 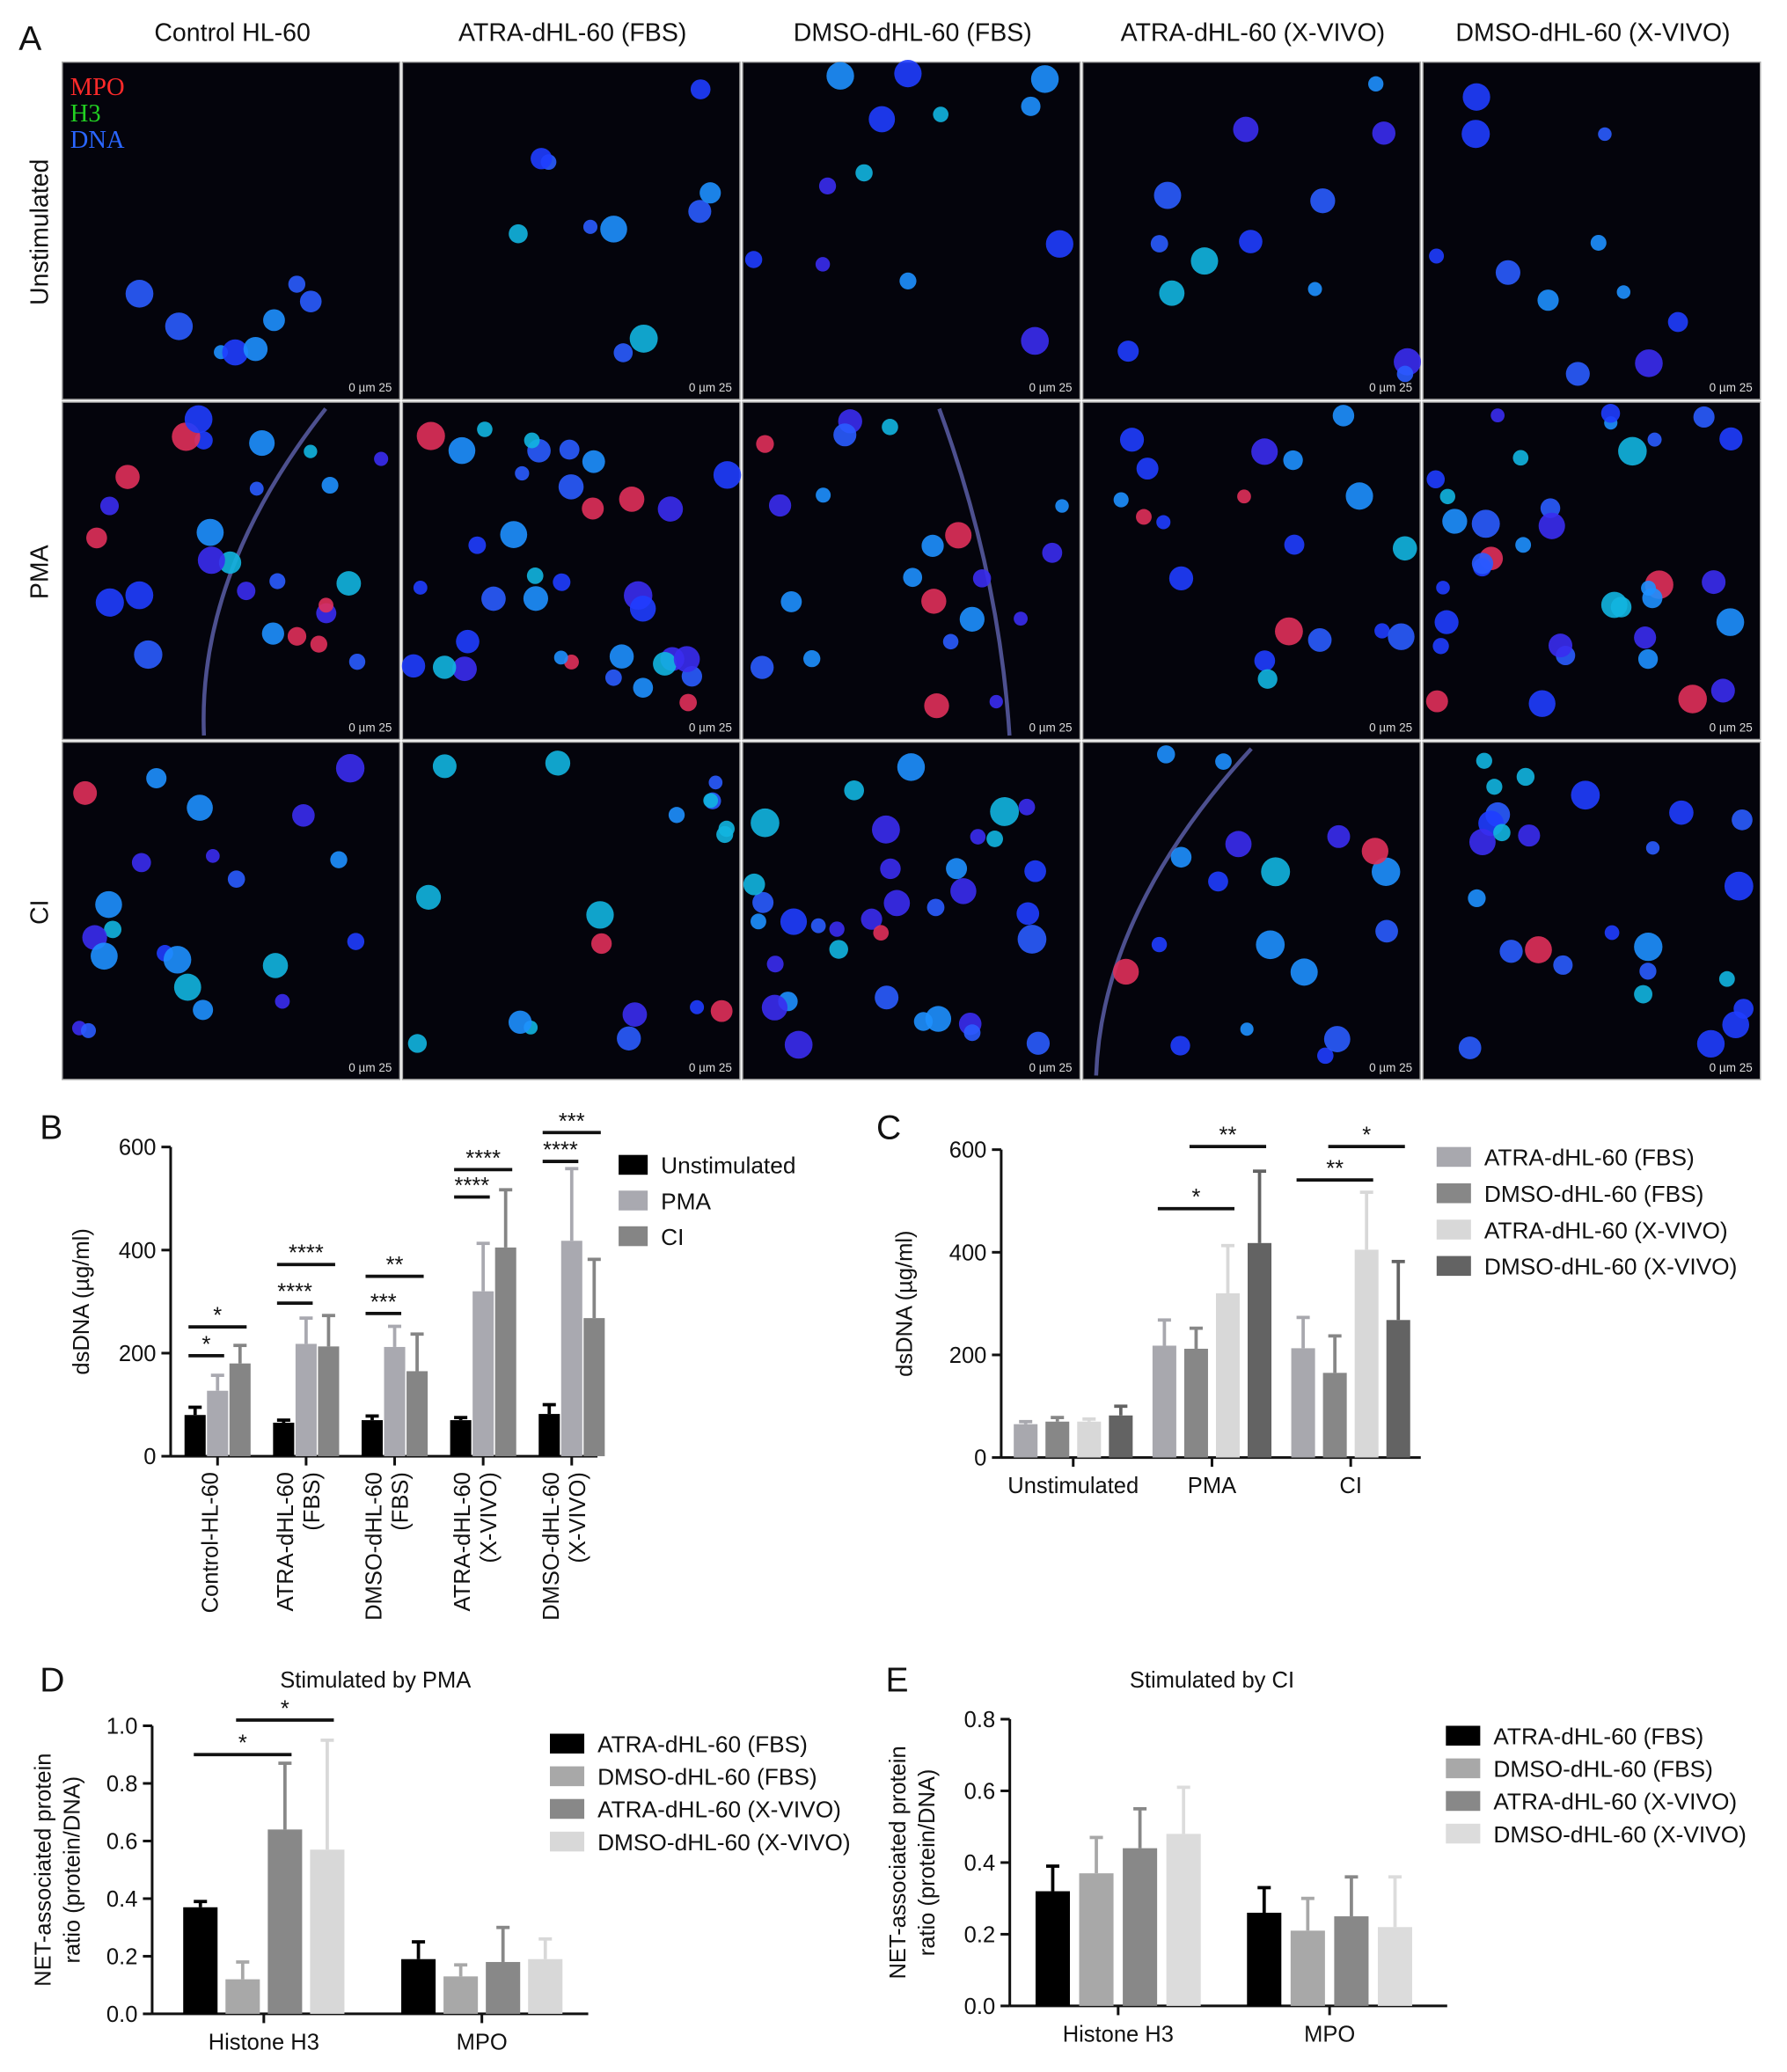 I want to click on stain-legend: DNA, so click(x=97, y=140).